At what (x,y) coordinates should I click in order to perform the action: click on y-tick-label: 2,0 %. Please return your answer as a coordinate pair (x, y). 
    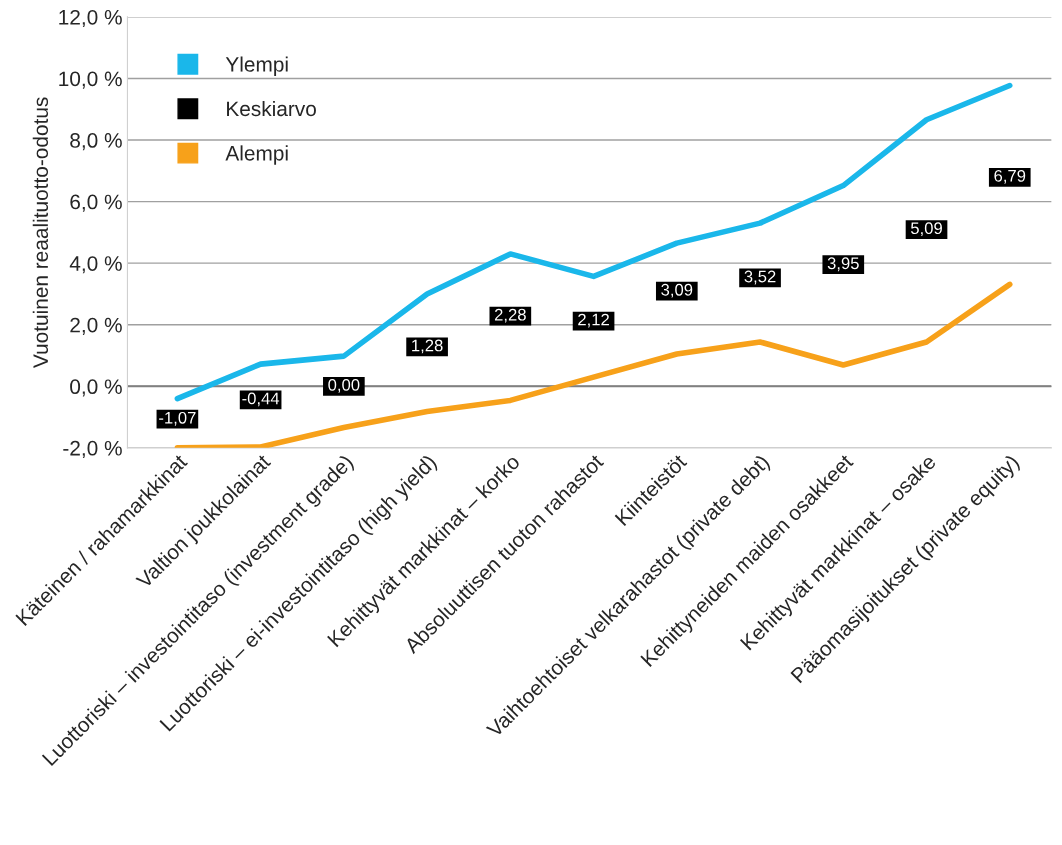
    Looking at the image, I should click on (96, 326).